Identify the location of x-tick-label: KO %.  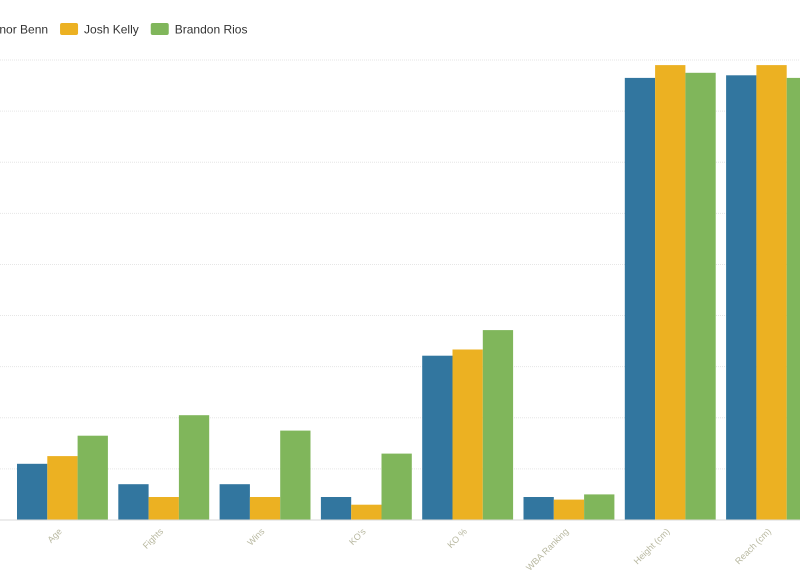
(457, 538).